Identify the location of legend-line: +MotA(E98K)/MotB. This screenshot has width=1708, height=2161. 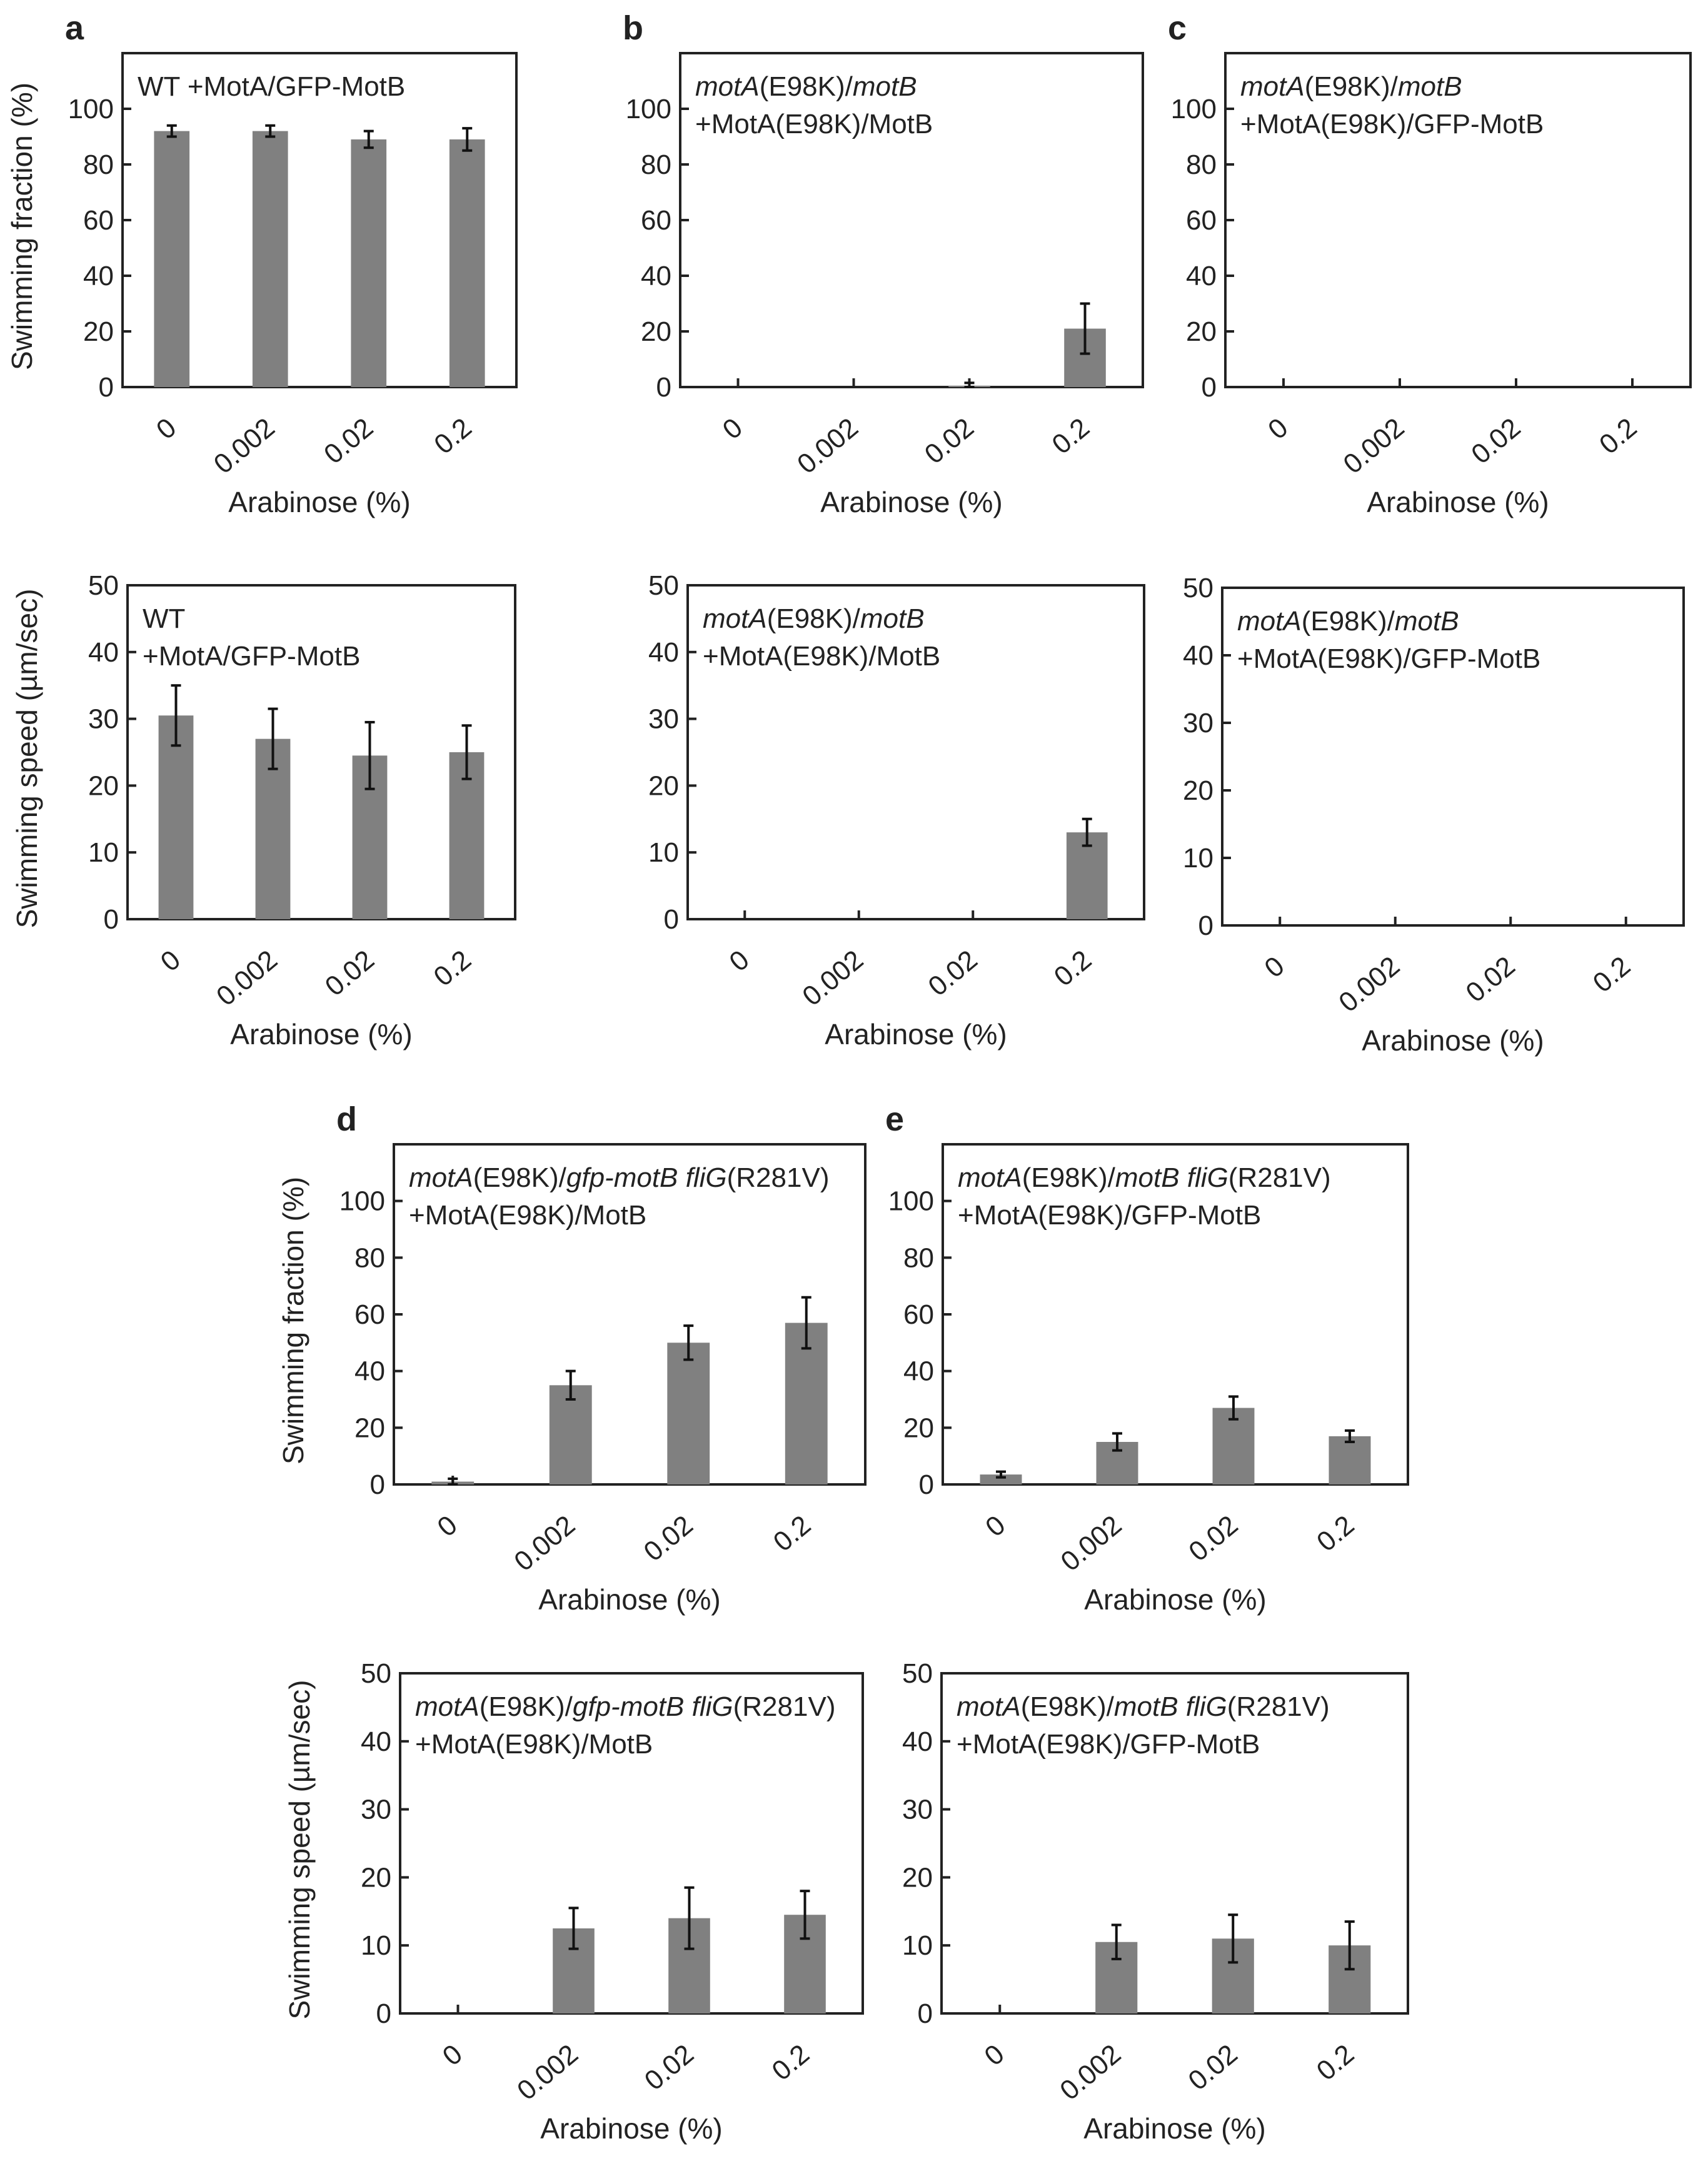
(821, 656).